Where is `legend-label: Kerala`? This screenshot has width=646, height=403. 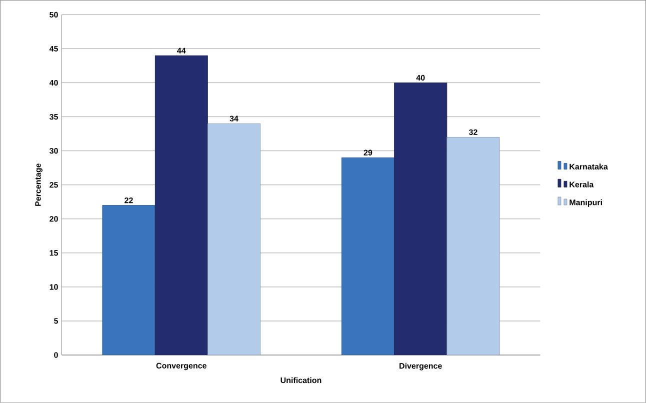
legend-label: Kerala is located at coordinates (582, 185).